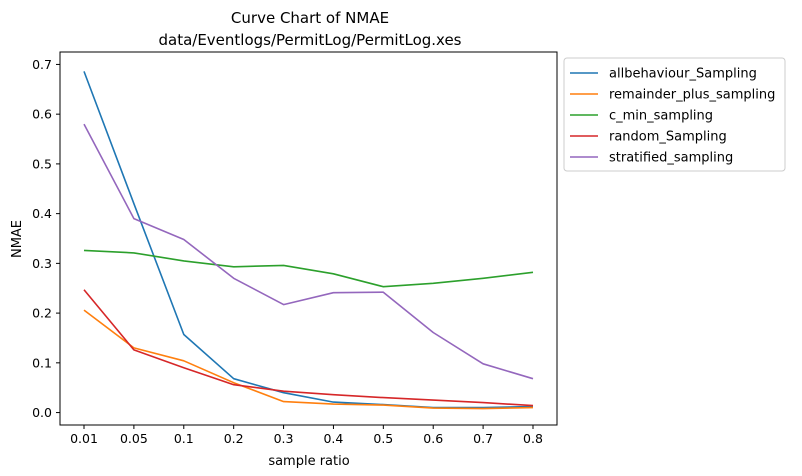  What do you see at coordinates (309, 40) in the screenshot?
I see `chart-subtitle: data/Eventlogs/PermitLog/PermitLog.xes` at bounding box center [309, 40].